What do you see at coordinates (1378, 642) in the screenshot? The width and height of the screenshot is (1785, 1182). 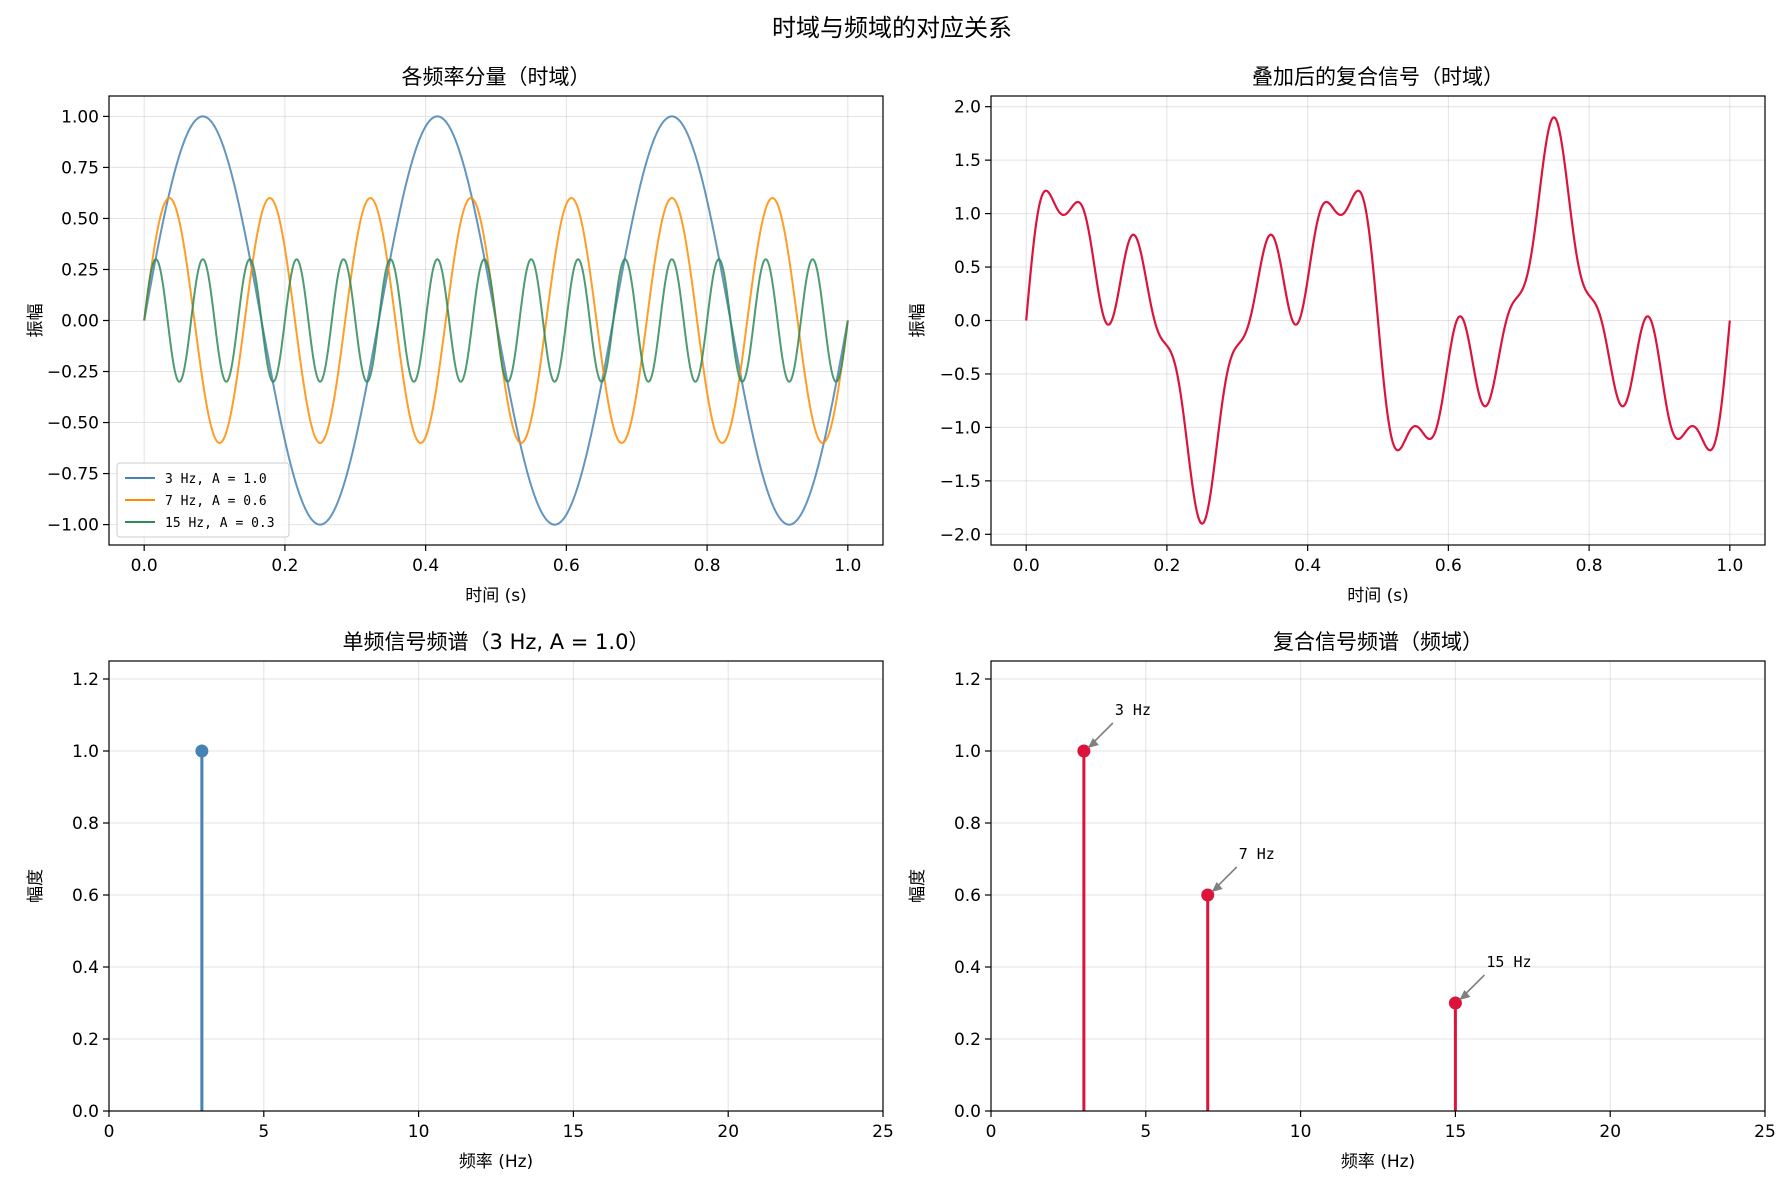 I see `subplot-title: 复合信号频谱（频域）` at bounding box center [1378, 642].